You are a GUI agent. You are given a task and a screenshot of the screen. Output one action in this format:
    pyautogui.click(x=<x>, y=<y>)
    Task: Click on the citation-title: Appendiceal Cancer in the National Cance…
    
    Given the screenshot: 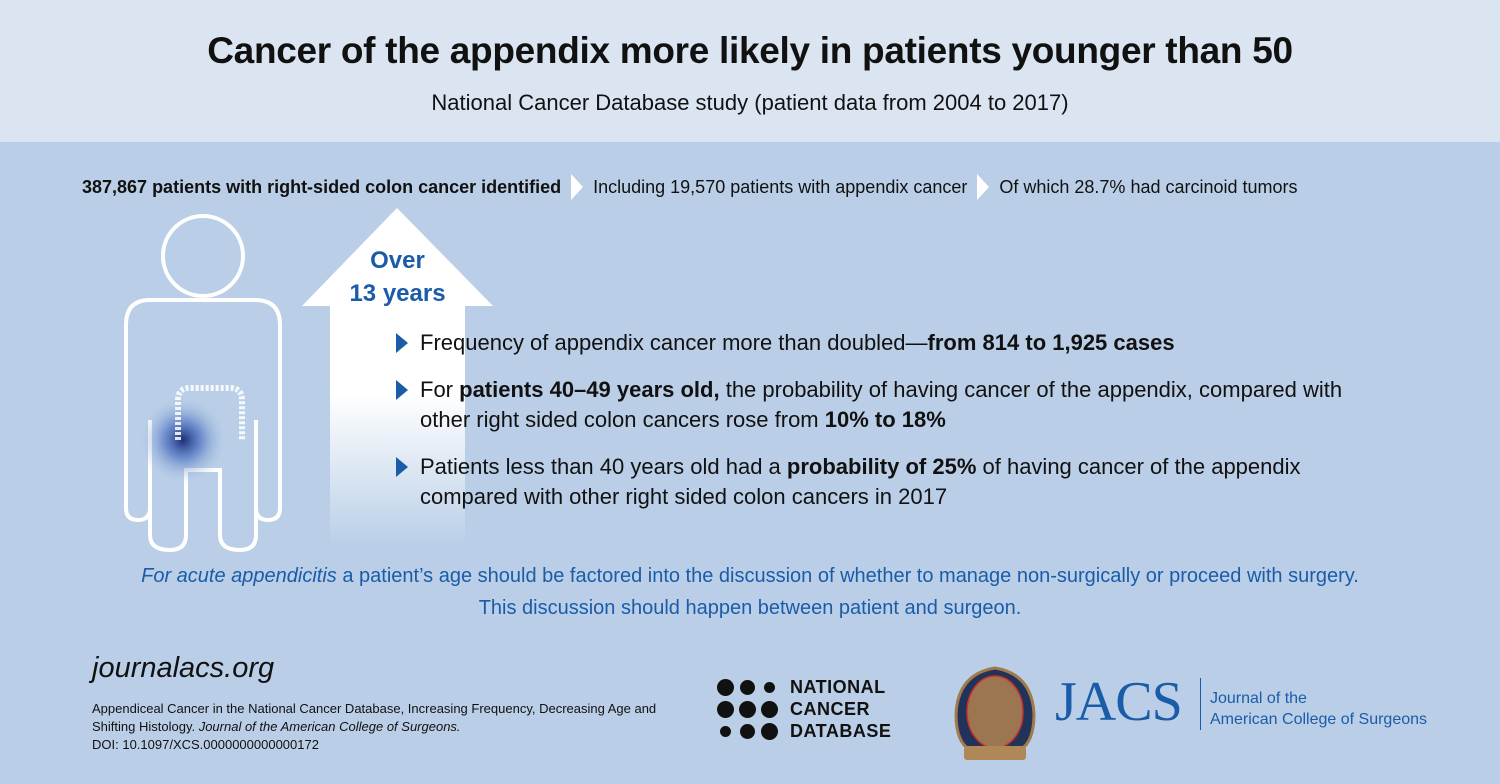 What is the action you would take?
    pyautogui.click(x=374, y=717)
    